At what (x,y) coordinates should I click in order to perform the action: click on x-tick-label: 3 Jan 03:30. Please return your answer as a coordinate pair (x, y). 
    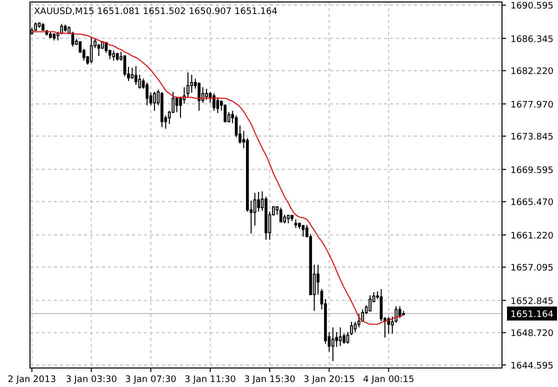
    Looking at the image, I should click on (92, 380).